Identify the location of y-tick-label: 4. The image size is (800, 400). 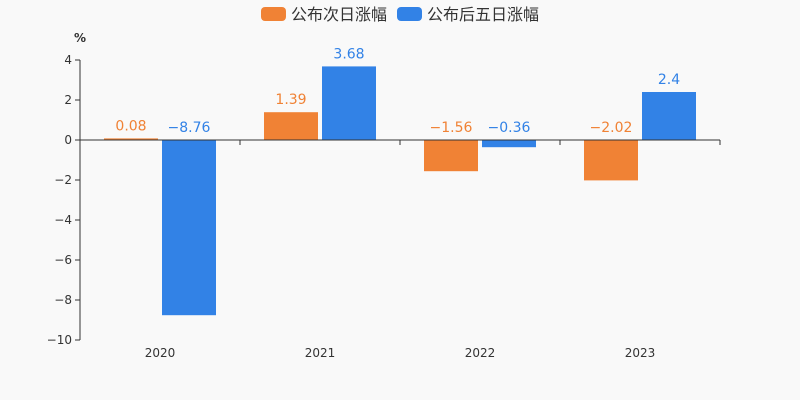
(68, 60).